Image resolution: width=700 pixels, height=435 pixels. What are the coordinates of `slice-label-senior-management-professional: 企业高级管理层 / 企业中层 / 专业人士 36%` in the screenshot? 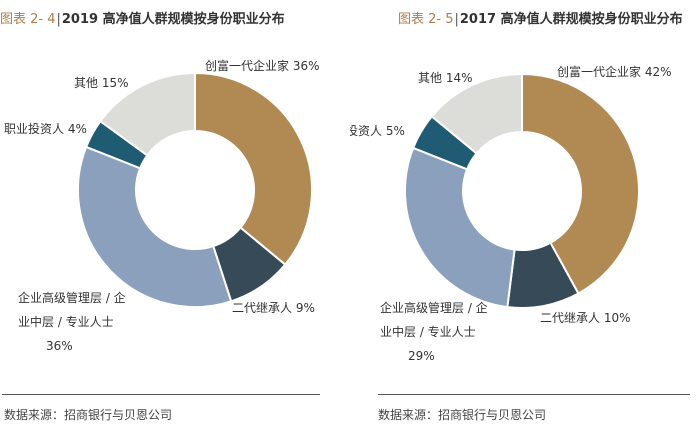 It's located at (72, 321).